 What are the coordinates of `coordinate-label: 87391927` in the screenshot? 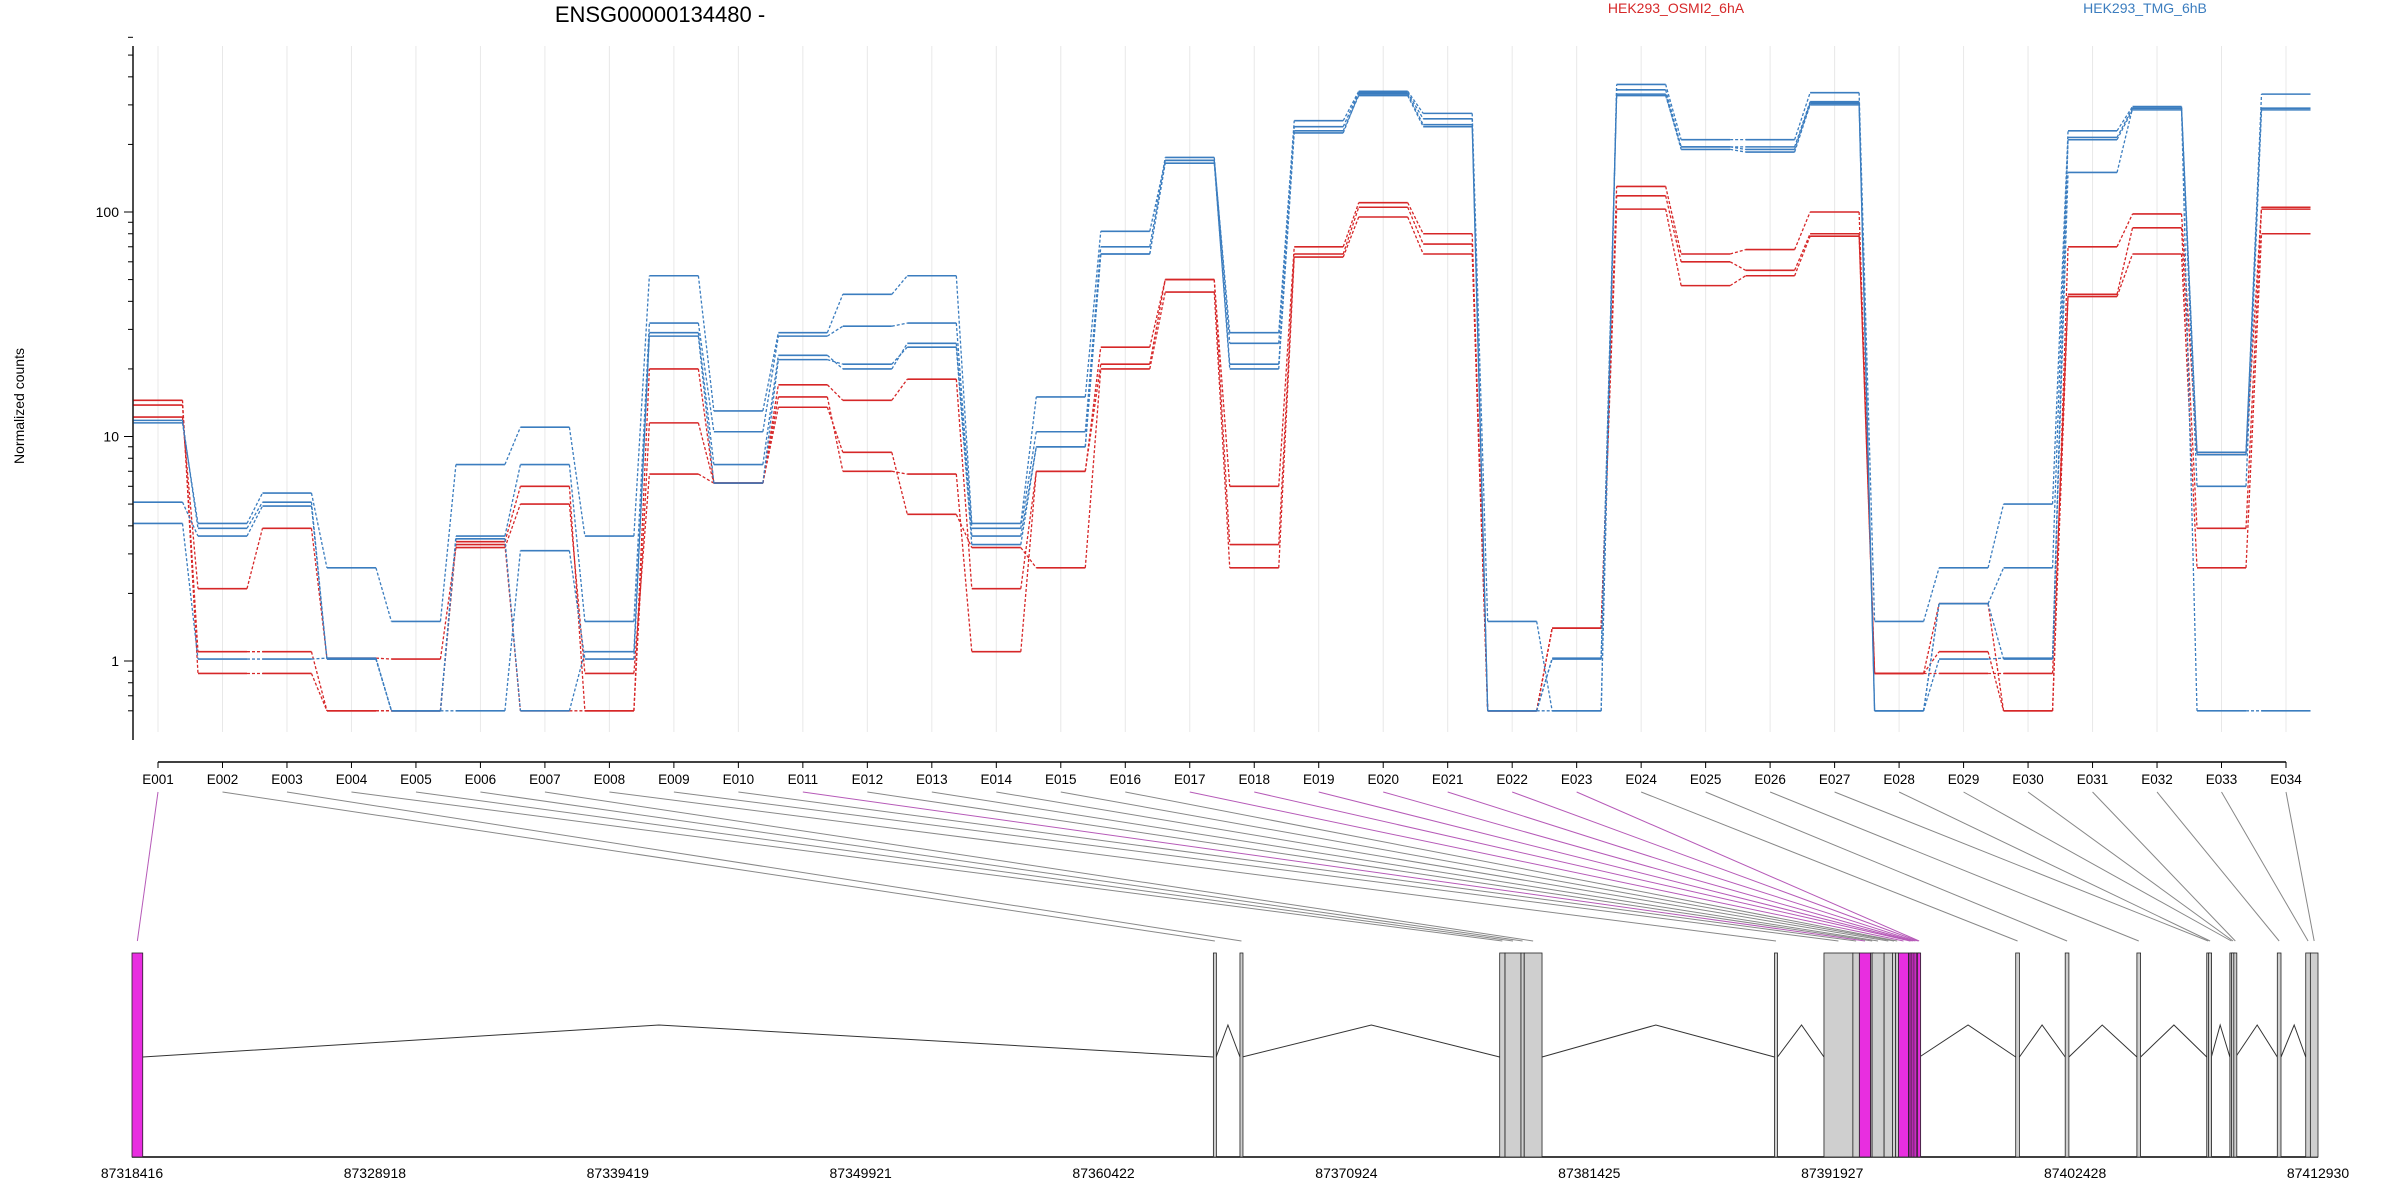 It's located at (1832, 1173).